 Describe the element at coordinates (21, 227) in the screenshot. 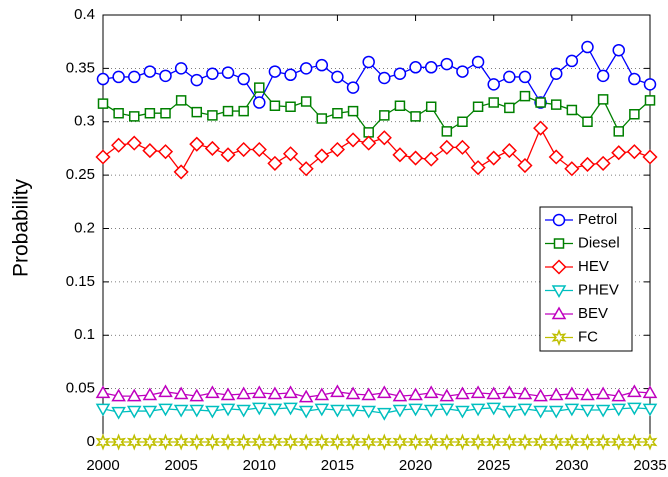

I see `y-axis-label: Probability` at that location.